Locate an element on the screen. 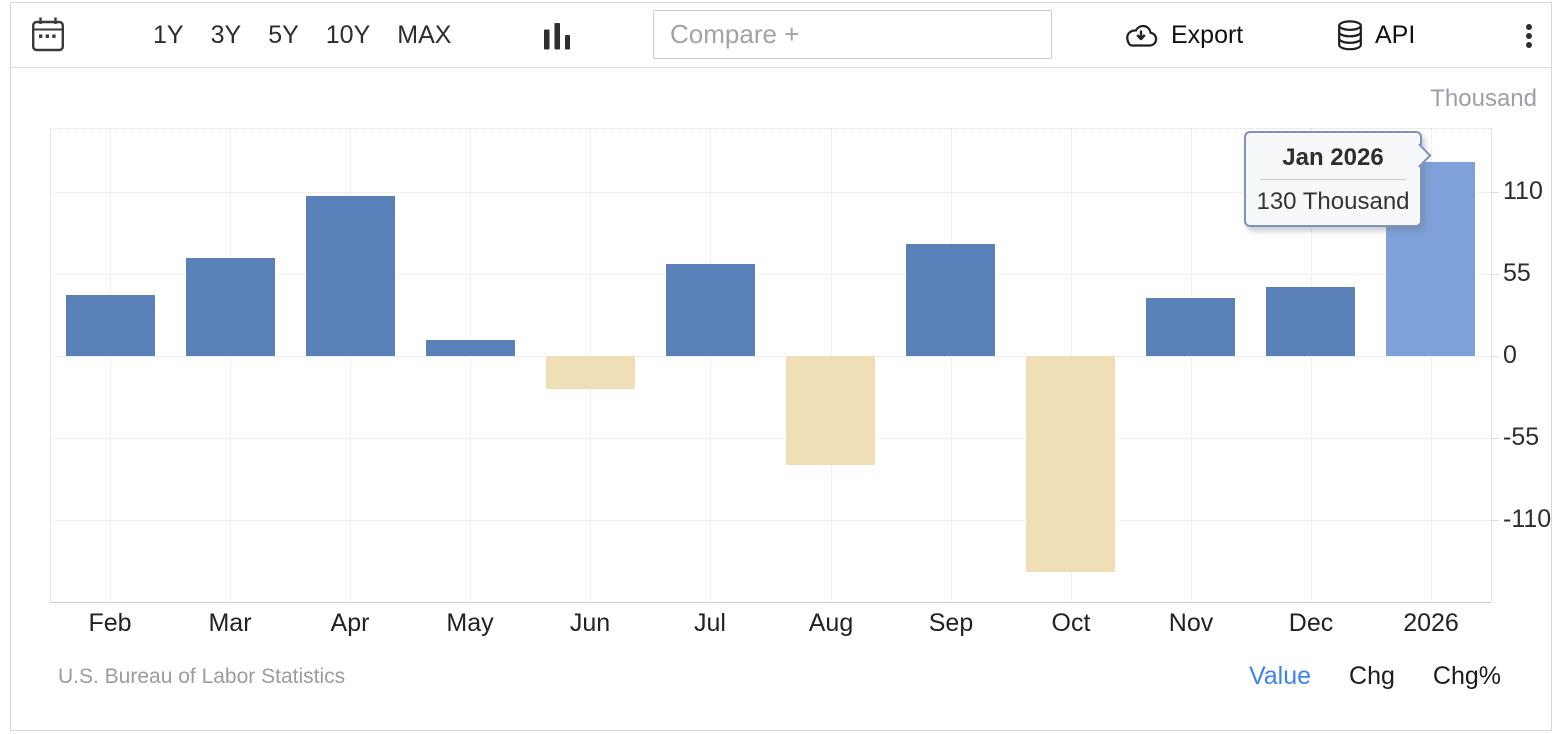 Image resolution: width=1564 pixels, height=734 pixels. database-icon is located at coordinates (1350, 35).